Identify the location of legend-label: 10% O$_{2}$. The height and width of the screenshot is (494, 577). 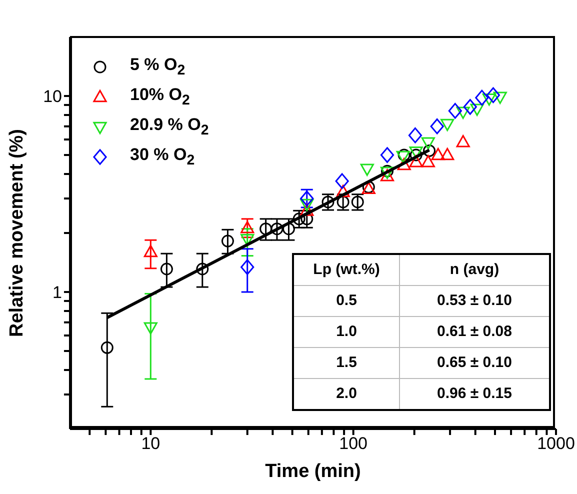
(160, 97).